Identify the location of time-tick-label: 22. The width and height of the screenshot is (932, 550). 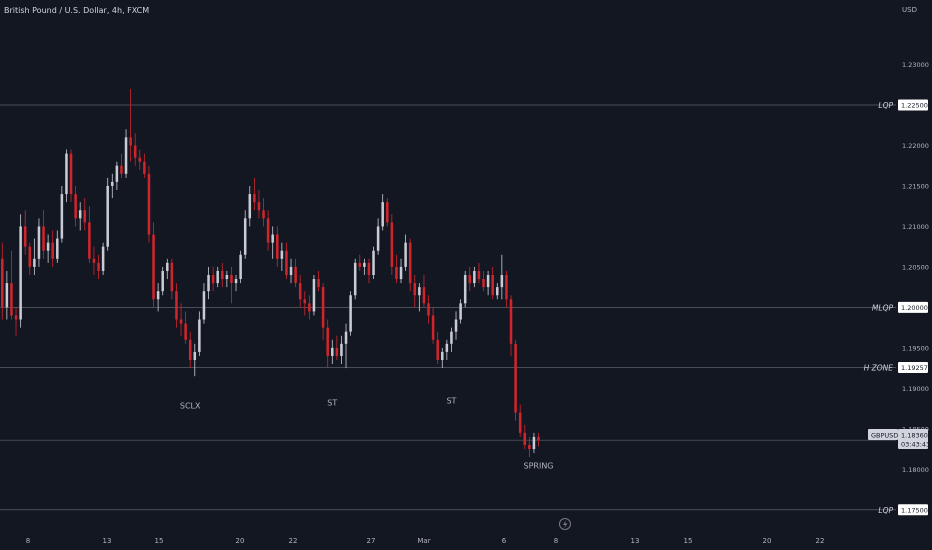
(293, 541).